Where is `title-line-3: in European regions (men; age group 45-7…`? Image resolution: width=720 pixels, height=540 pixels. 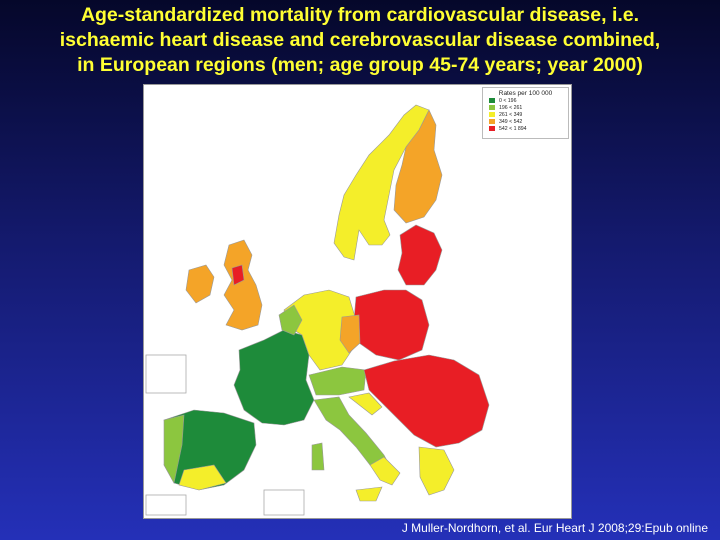 title-line-3: in European regions (men; age group 45-7… is located at coordinates (360, 65).